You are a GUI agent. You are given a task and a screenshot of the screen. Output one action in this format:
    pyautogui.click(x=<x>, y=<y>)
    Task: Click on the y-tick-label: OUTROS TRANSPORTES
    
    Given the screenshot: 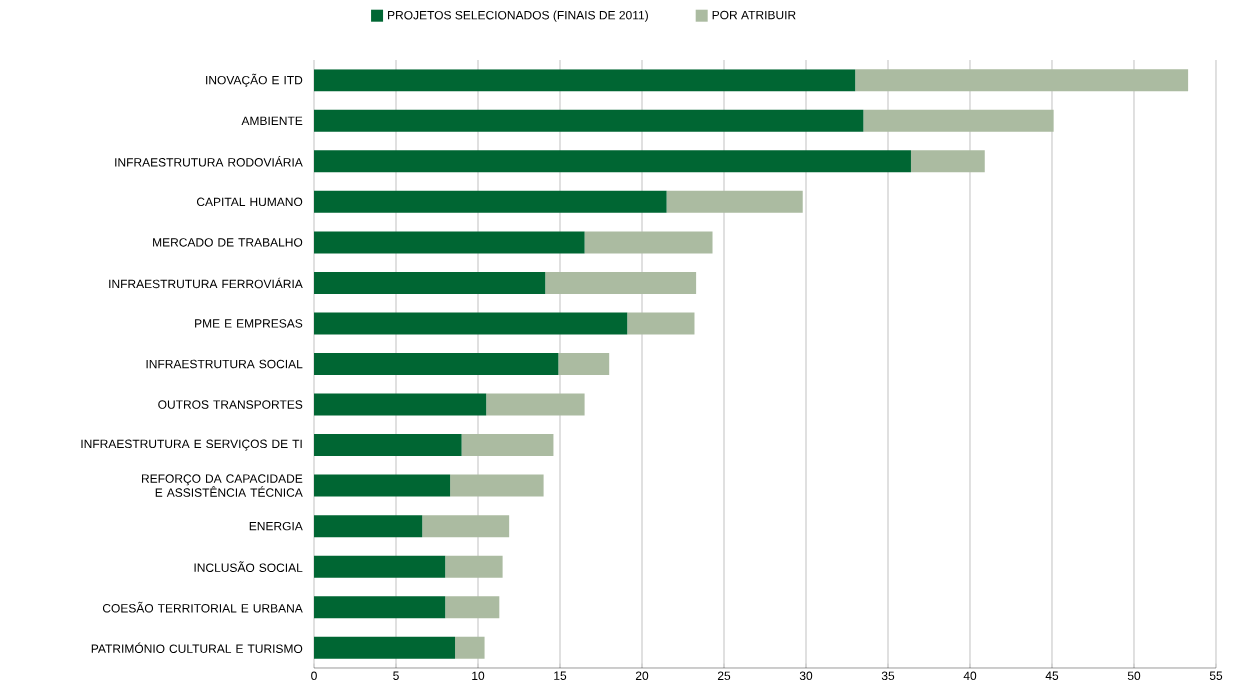 What is the action you would take?
    pyautogui.click(x=230, y=404)
    